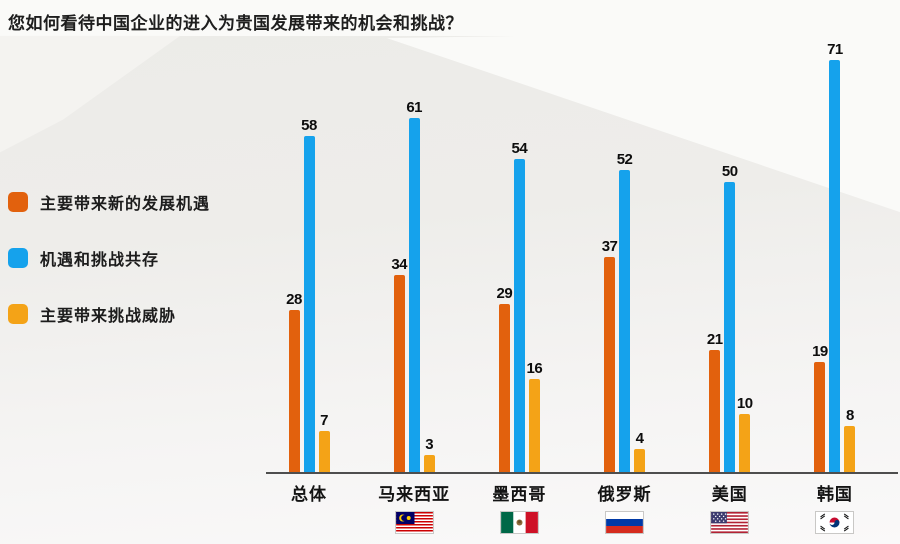 The height and width of the screenshot is (544, 900). Describe the element at coordinates (535, 416) in the screenshot. I see `bar: 16` at that location.